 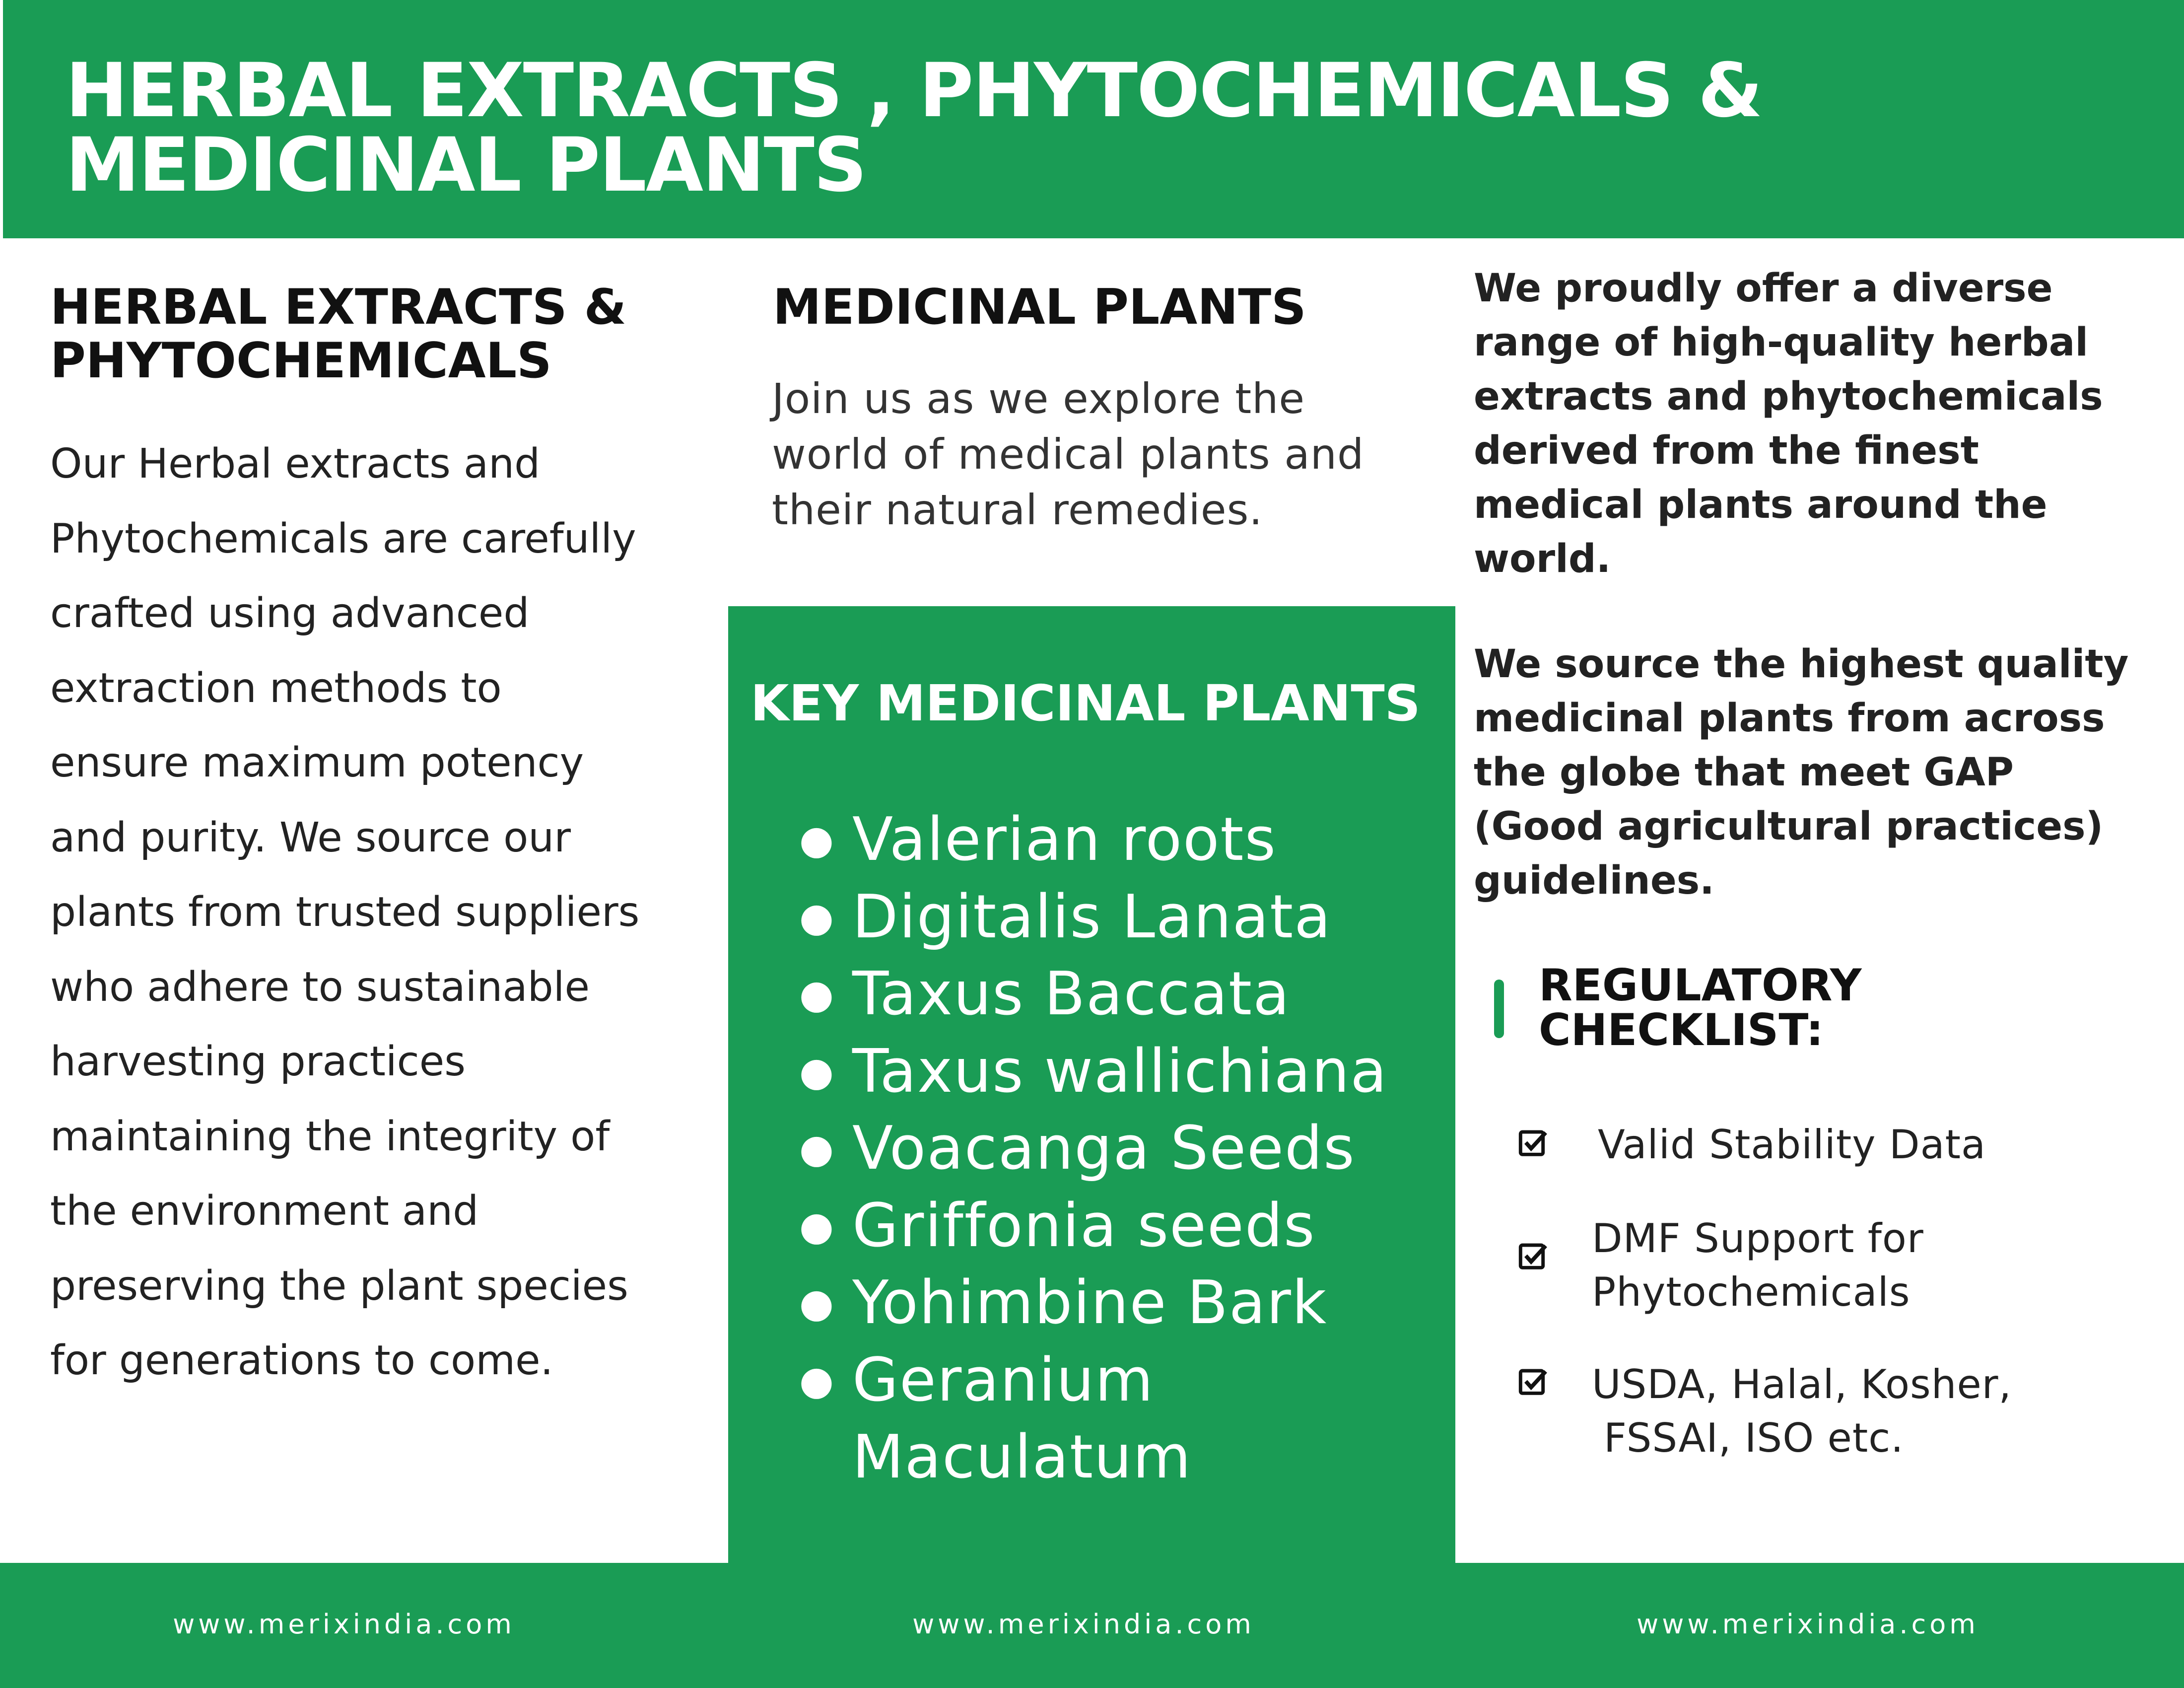 I want to click on body-line: (Good agricultural practices), so click(x=1789, y=826).